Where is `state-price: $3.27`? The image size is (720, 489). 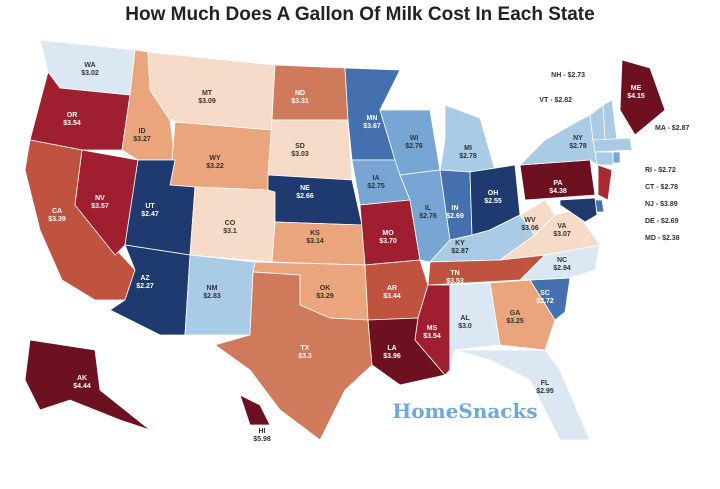 state-price: $3.27 is located at coordinates (142, 139).